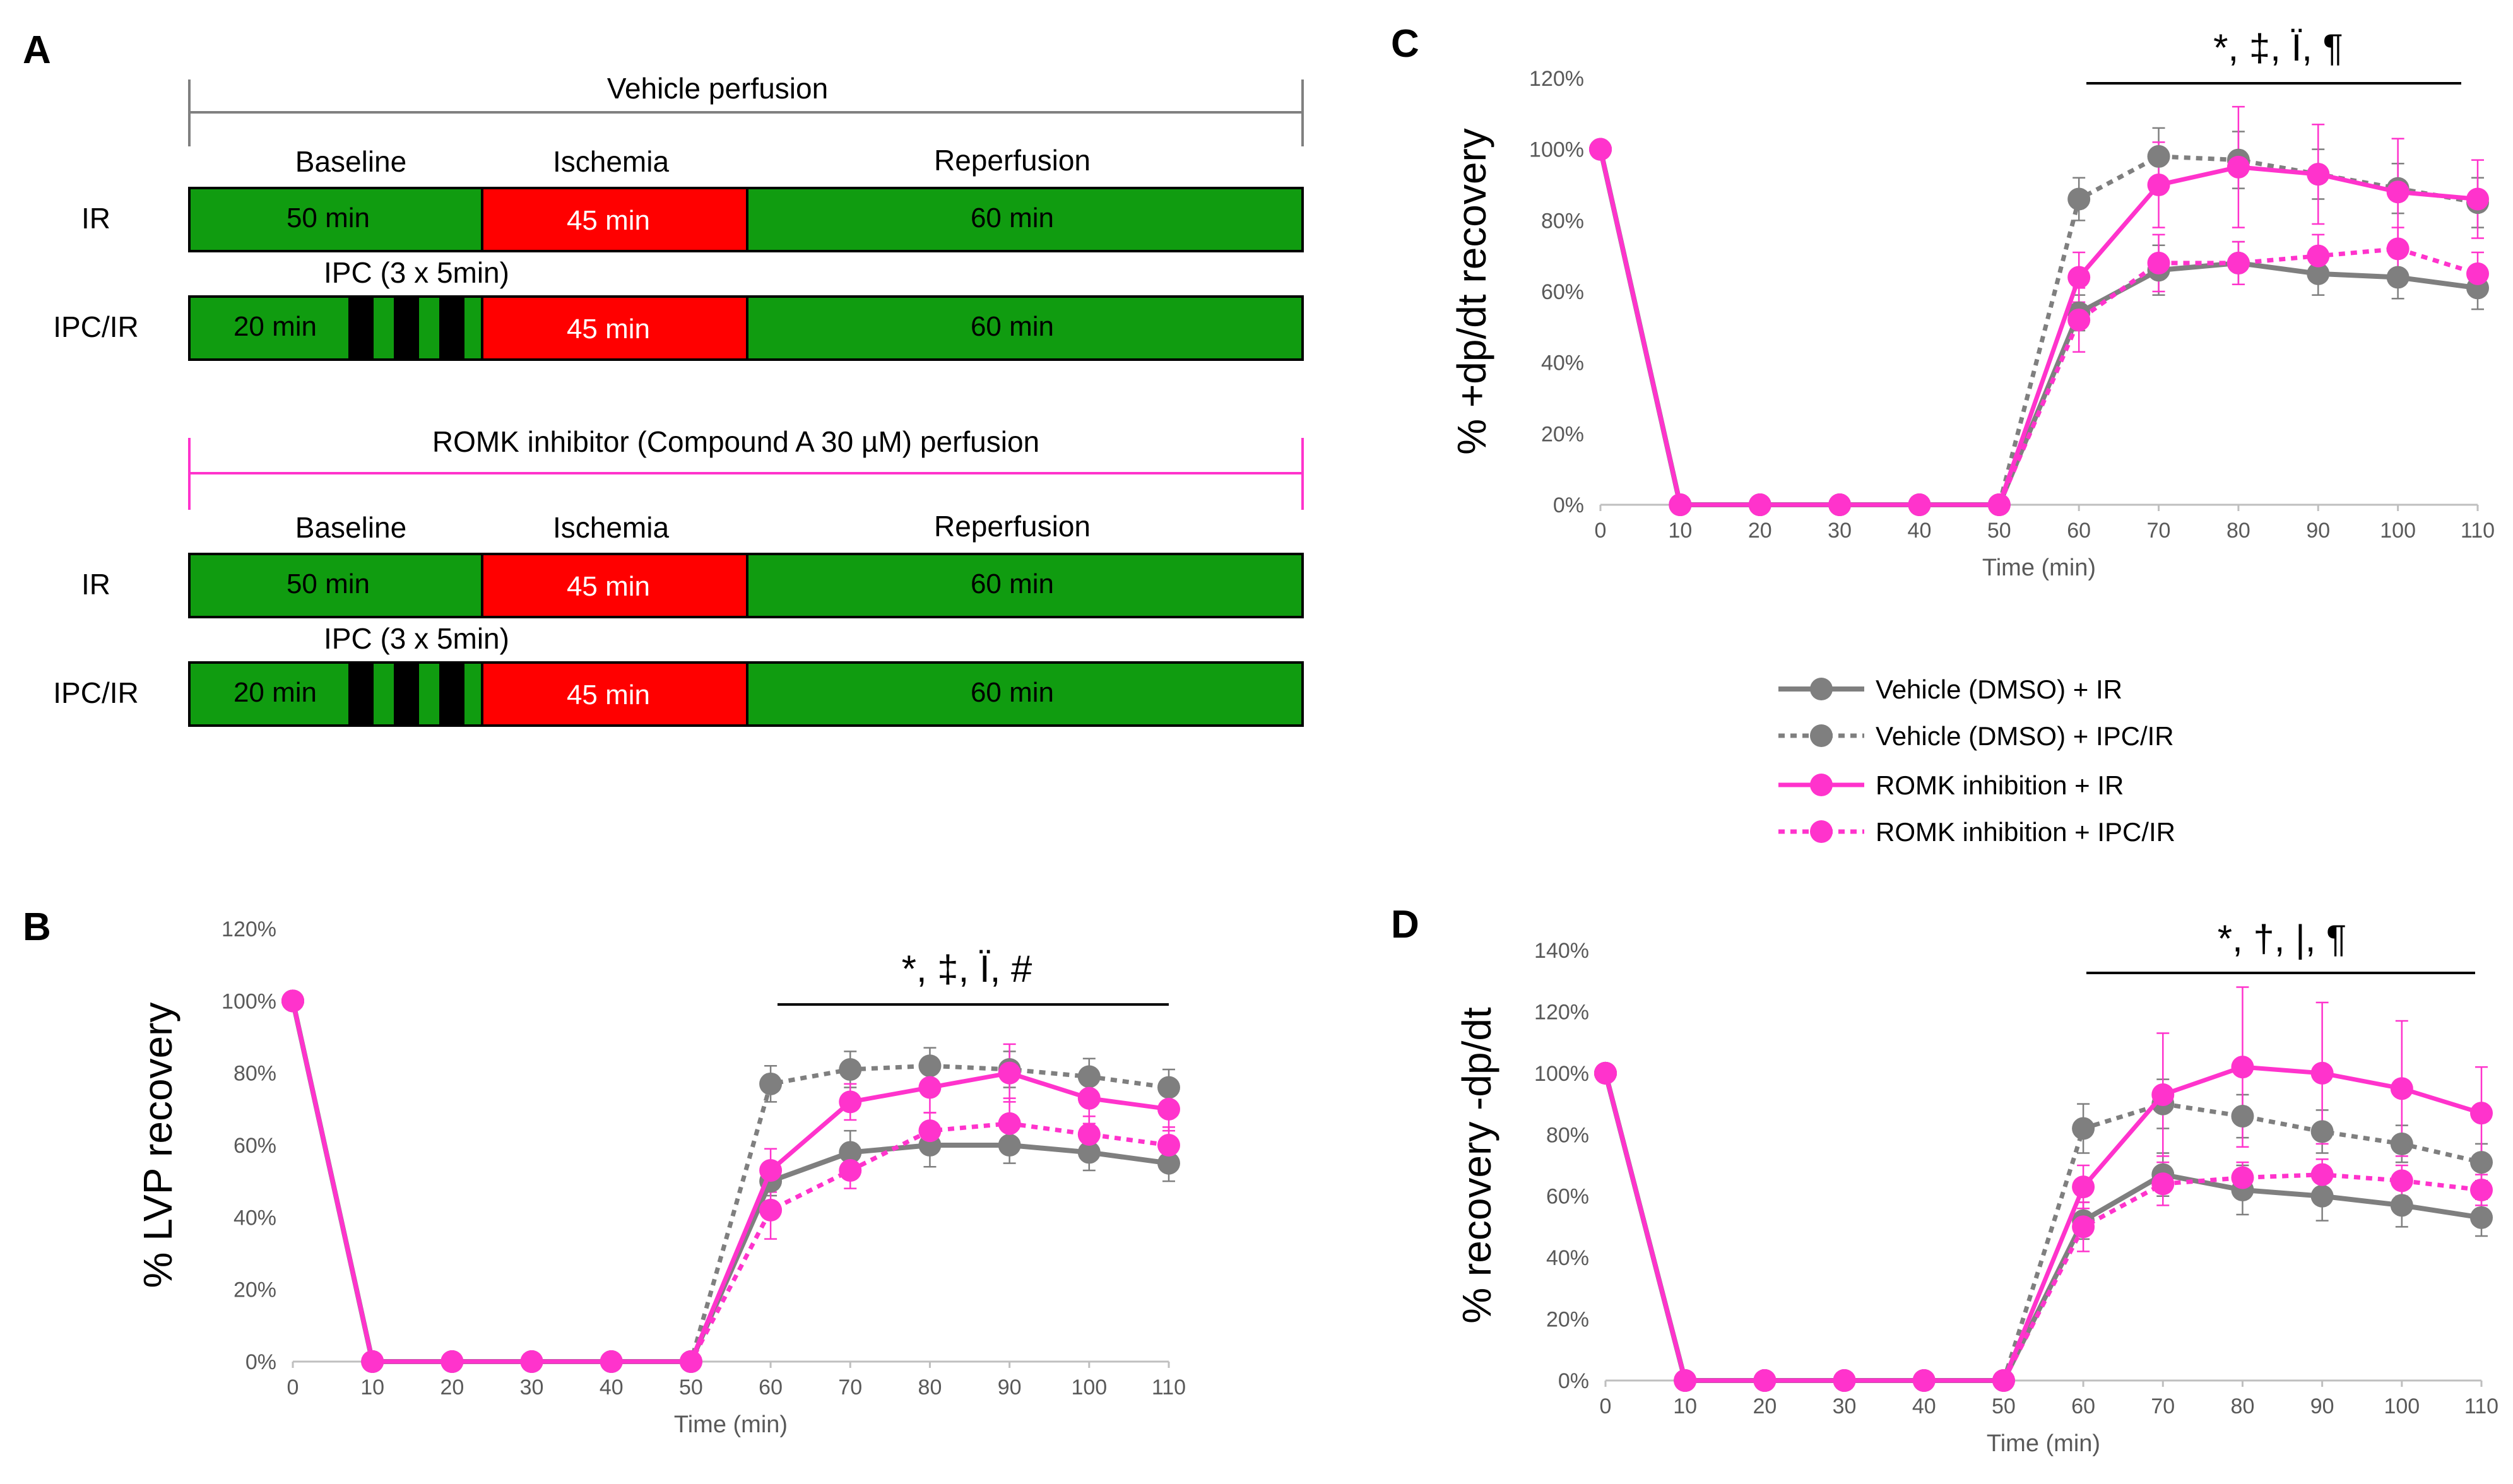  Describe the element at coordinates (746, 585) in the screenshot. I see `romk-ir-timeline` at that location.